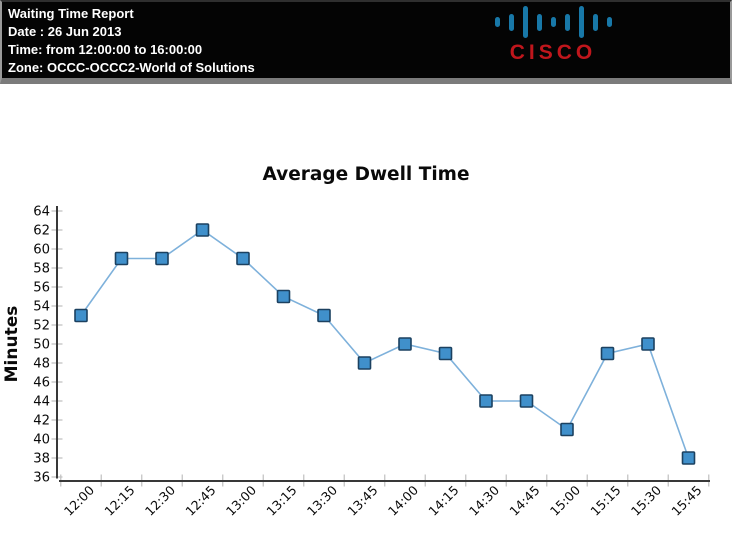 The height and width of the screenshot is (536, 732). What do you see at coordinates (12, 344) in the screenshot?
I see `y-axis-title: Minutes` at bounding box center [12, 344].